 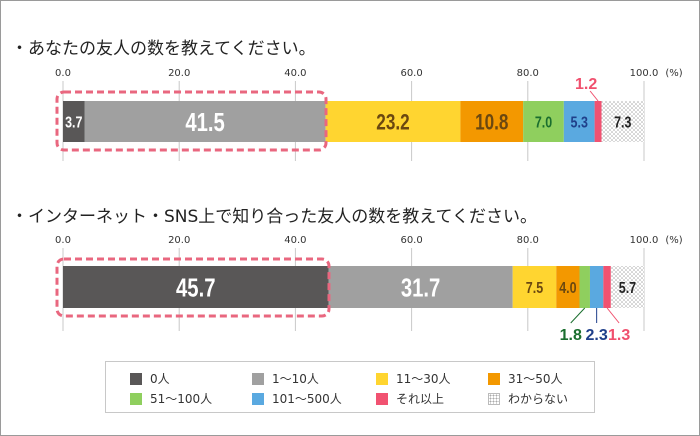 I want to click on data-label: 31.7, so click(x=420, y=287).